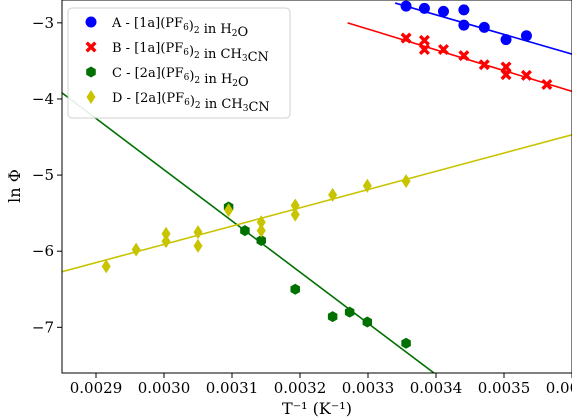 This screenshot has width=572, height=419. What do you see at coordinates (180, 78) in the screenshot?
I see `legend-label: C - [2a](PF6)2 in H2O` at bounding box center [180, 78].